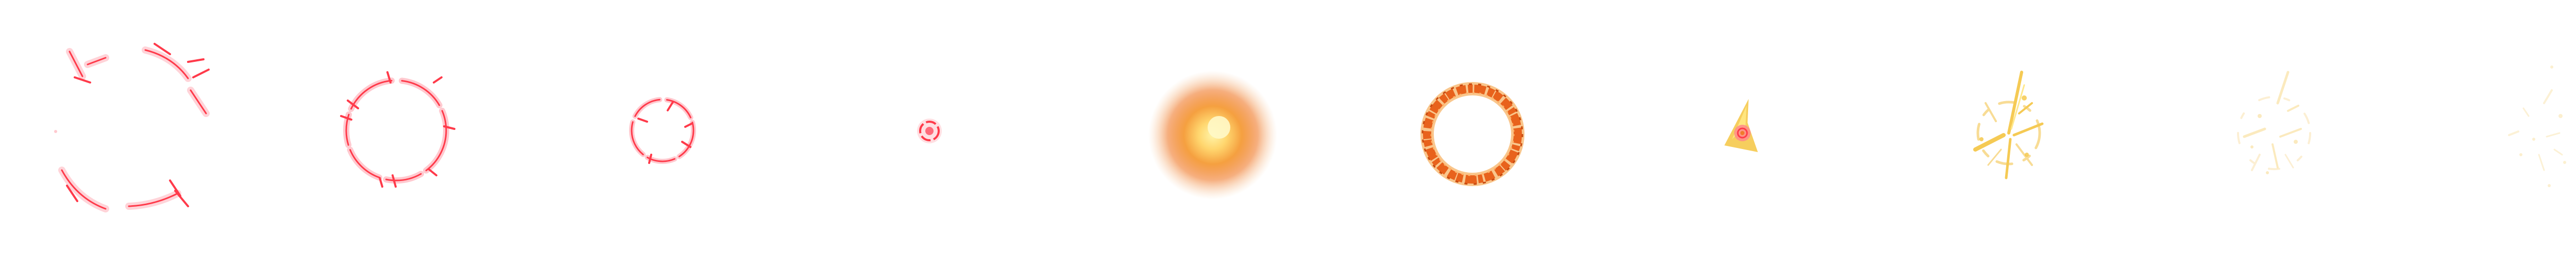 This screenshot has width=2576, height=264. I want to click on frame-debris-fading, so click(2242, 132).